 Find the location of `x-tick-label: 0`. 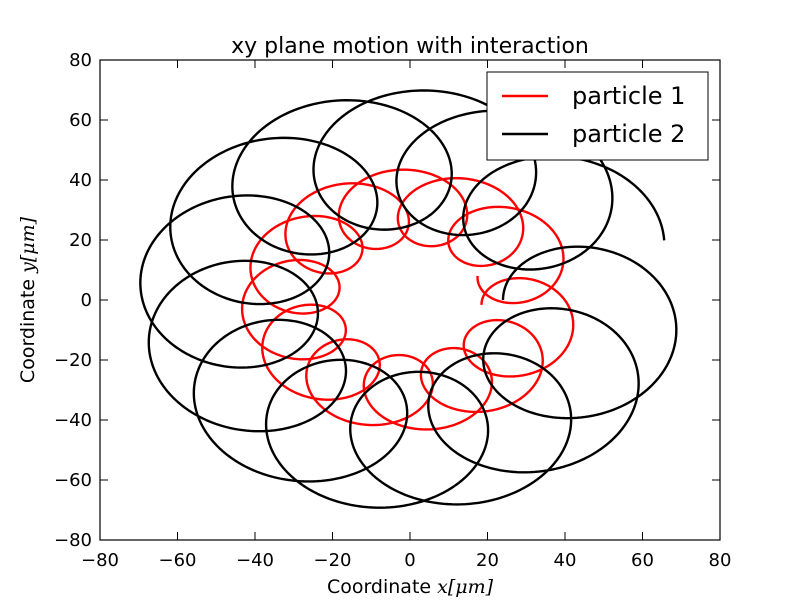

x-tick-label: 0 is located at coordinates (409, 560).